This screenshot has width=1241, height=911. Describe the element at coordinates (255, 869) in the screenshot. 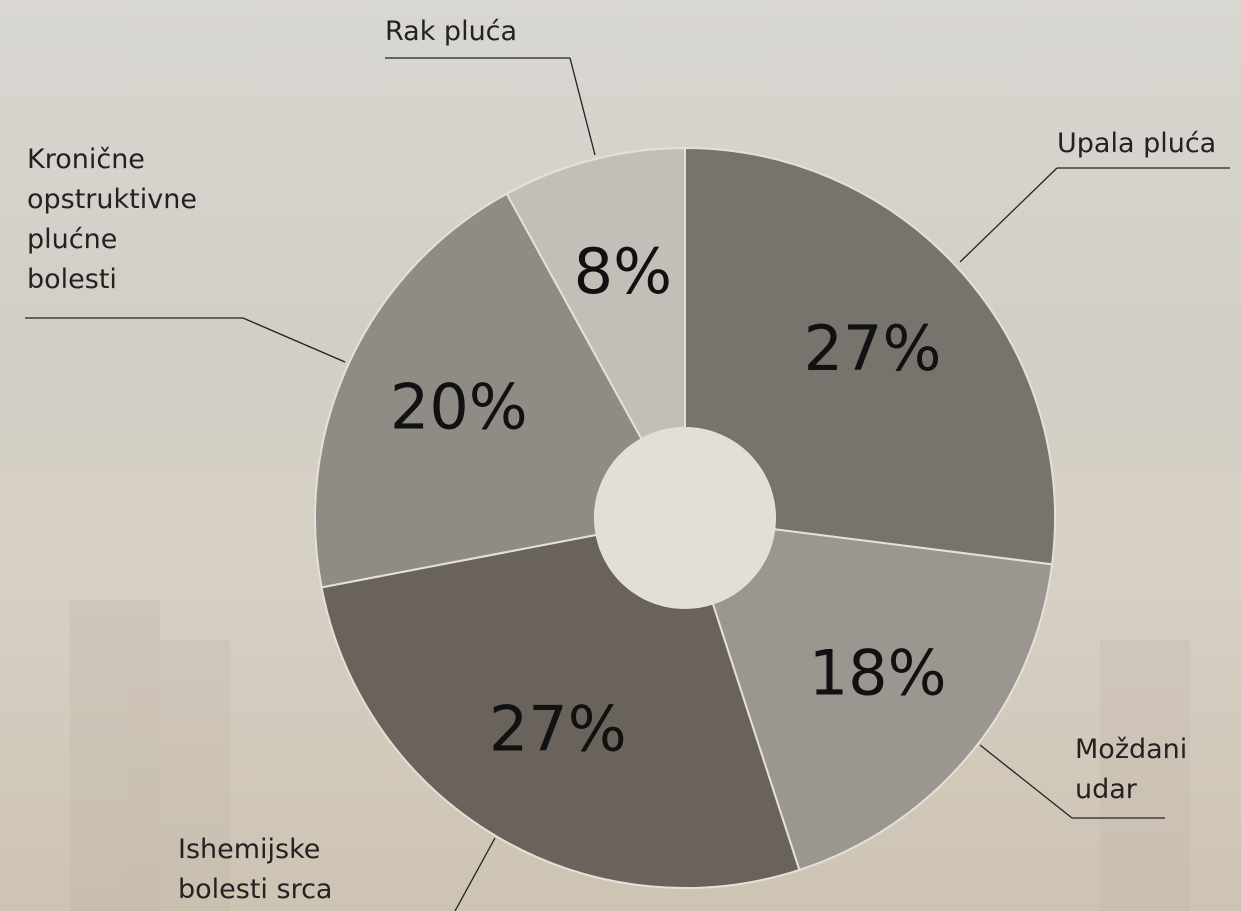

I see `category-label: Ishemijske bolesti srca` at that location.